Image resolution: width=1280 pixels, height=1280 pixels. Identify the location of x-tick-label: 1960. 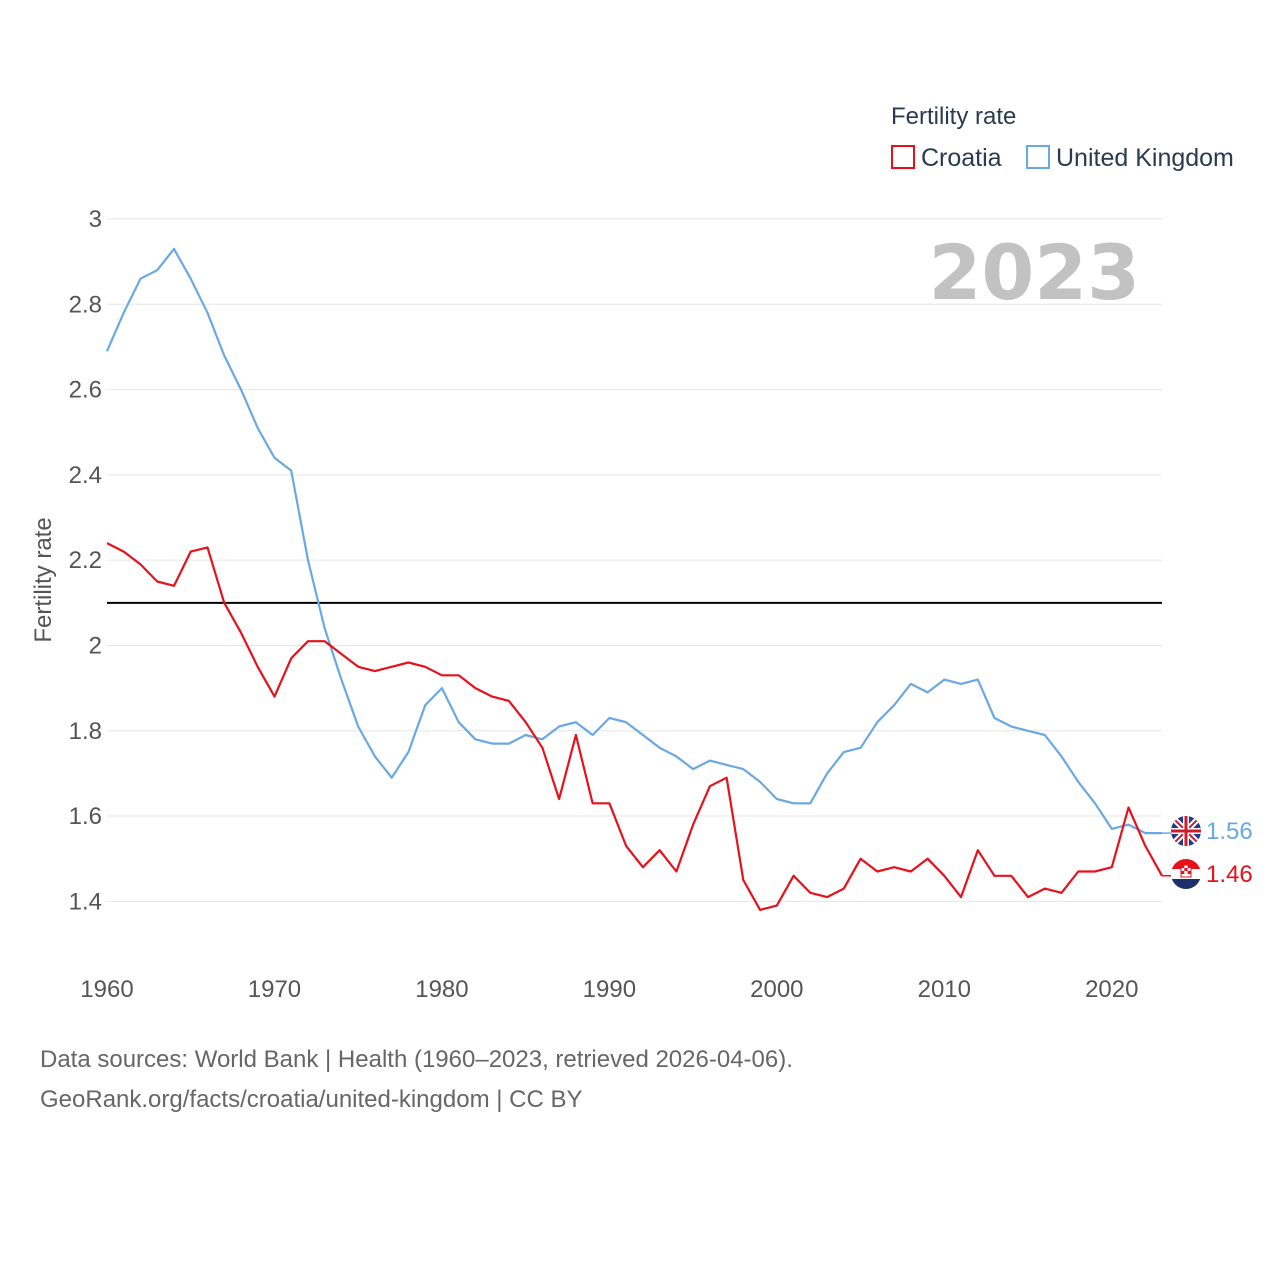
(106, 989).